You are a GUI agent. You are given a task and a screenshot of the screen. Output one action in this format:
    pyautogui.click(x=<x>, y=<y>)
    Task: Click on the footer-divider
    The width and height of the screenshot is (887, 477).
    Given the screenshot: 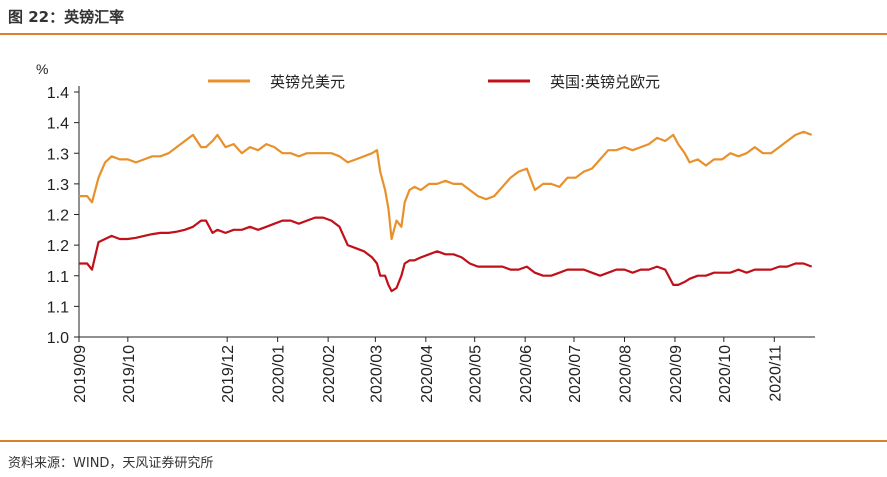 What is the action you would take?
    pyautogui.click(x=443, y=441)
    